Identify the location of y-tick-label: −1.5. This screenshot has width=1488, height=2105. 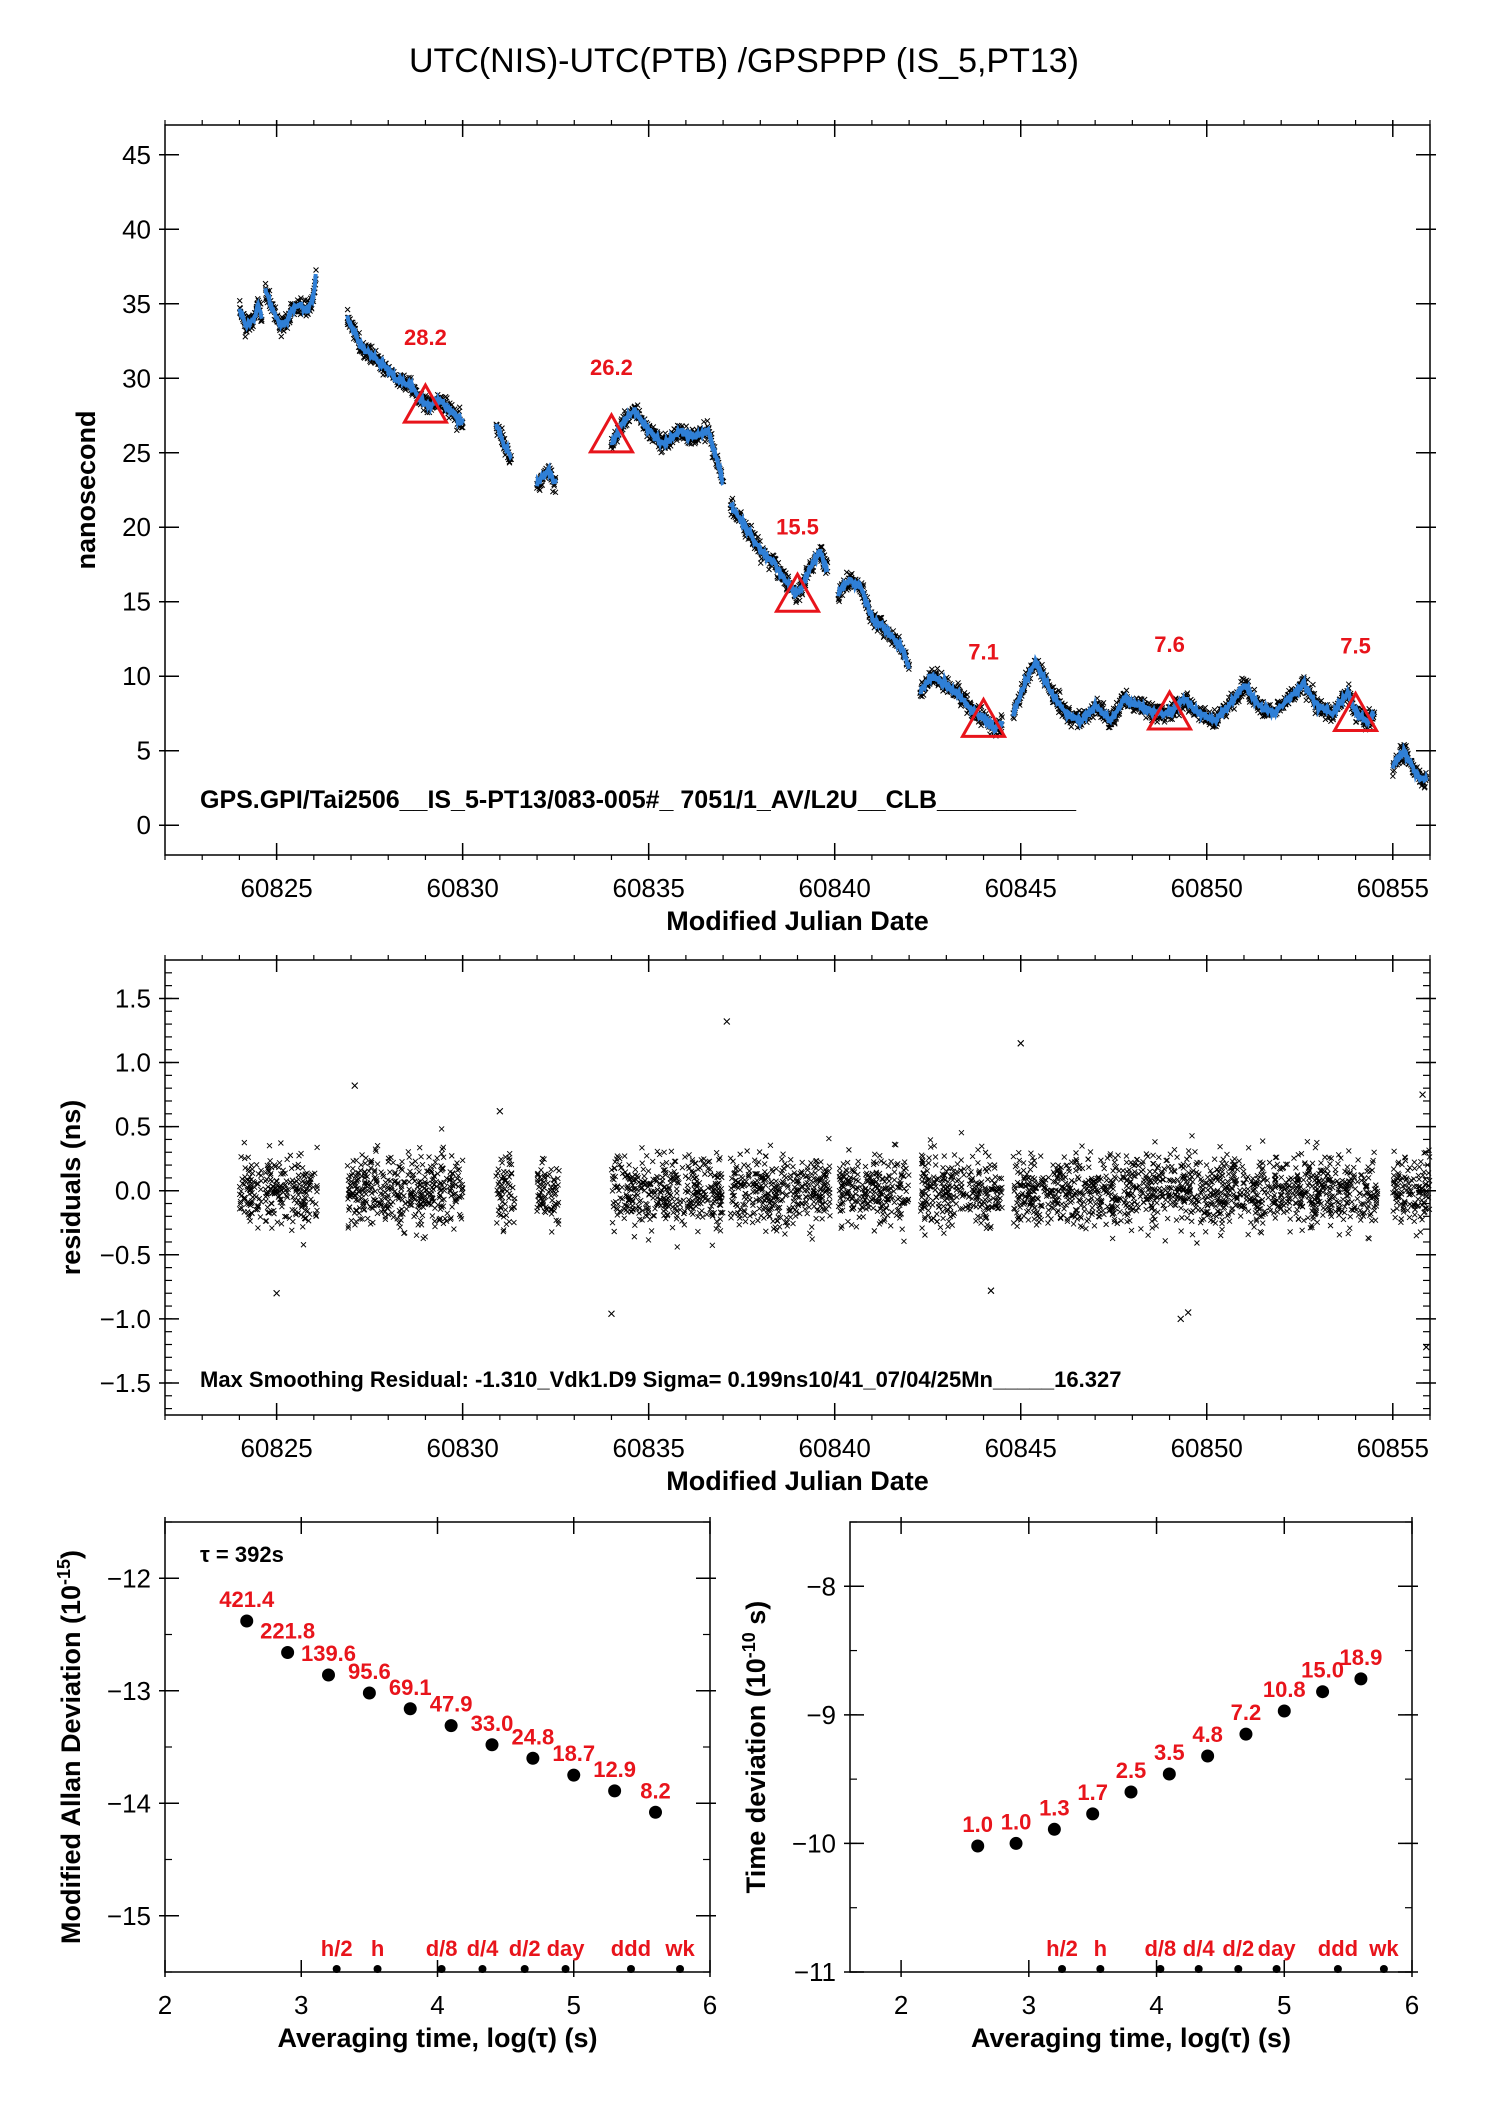
(125, 1383).